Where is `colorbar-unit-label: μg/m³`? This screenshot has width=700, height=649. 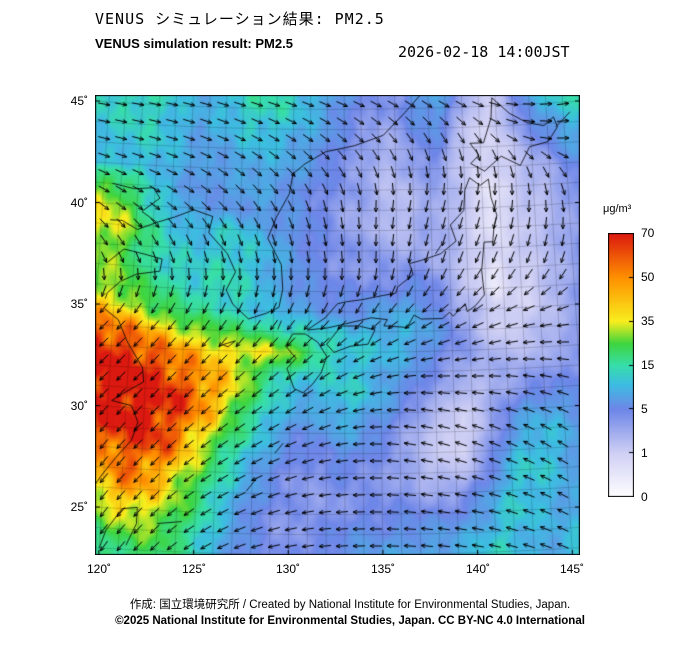 colorbar-unit-label: μg/m³ is located at coordinates (617, 209).